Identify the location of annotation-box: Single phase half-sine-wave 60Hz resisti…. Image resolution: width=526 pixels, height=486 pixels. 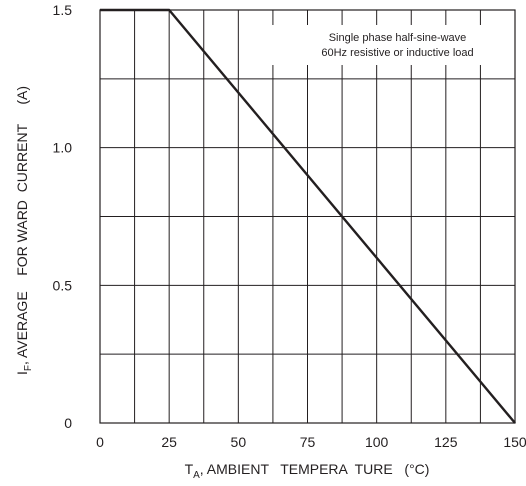
(387, 45).